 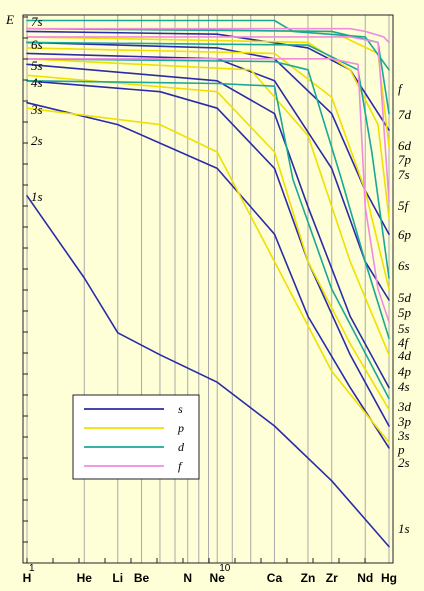 I want to click on x-decade-label: 10, so click(x=225, y=568).